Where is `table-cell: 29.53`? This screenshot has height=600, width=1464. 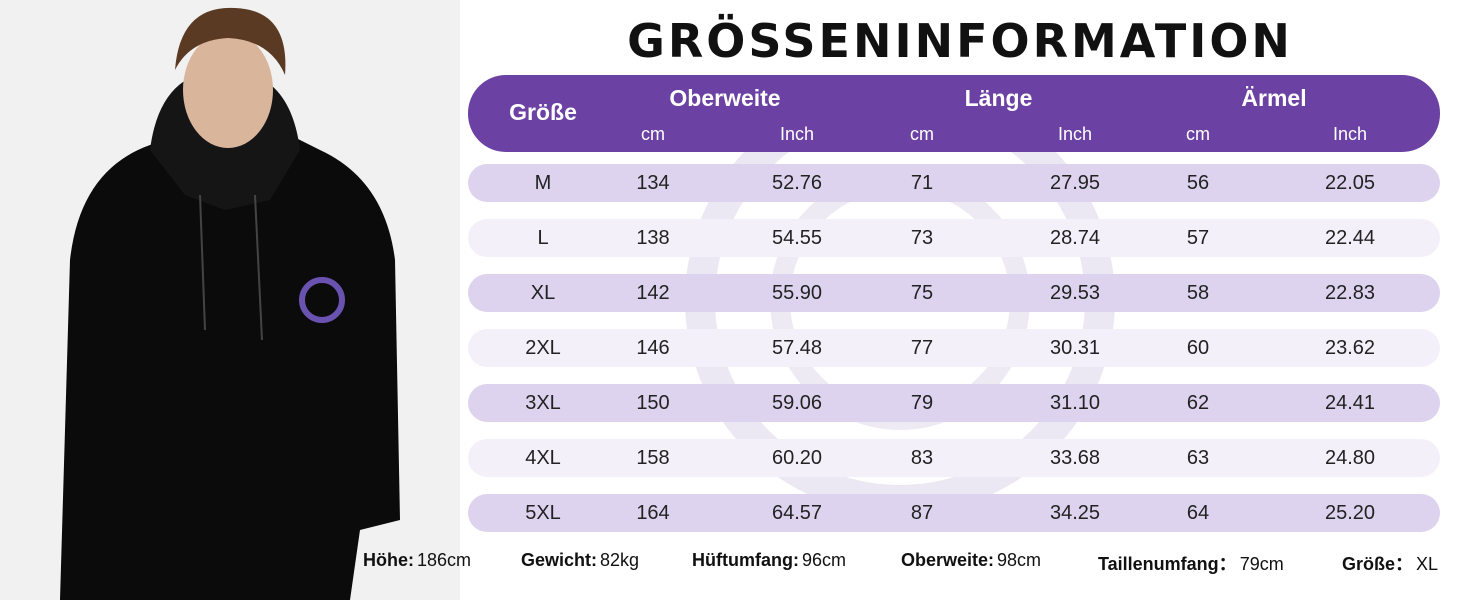
table-cell: 29.53 is located at coordinates (1075, 293).